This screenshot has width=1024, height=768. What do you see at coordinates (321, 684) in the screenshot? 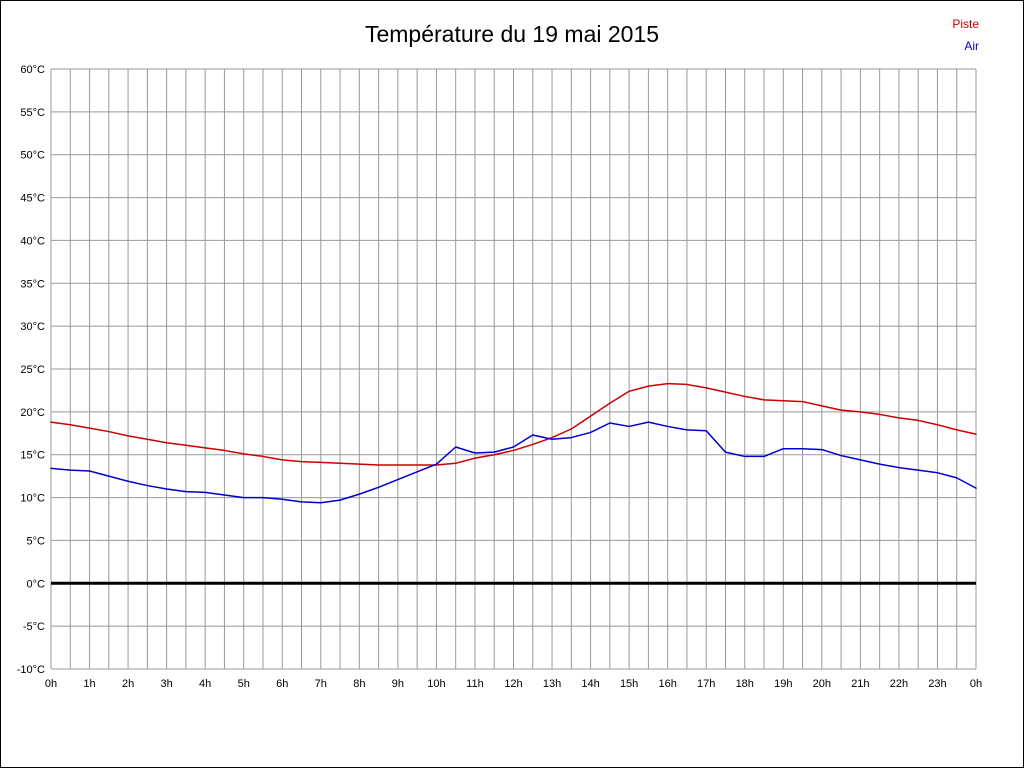
I see `x-axis-tick-label: 7h` at bounding box center [321, 684].